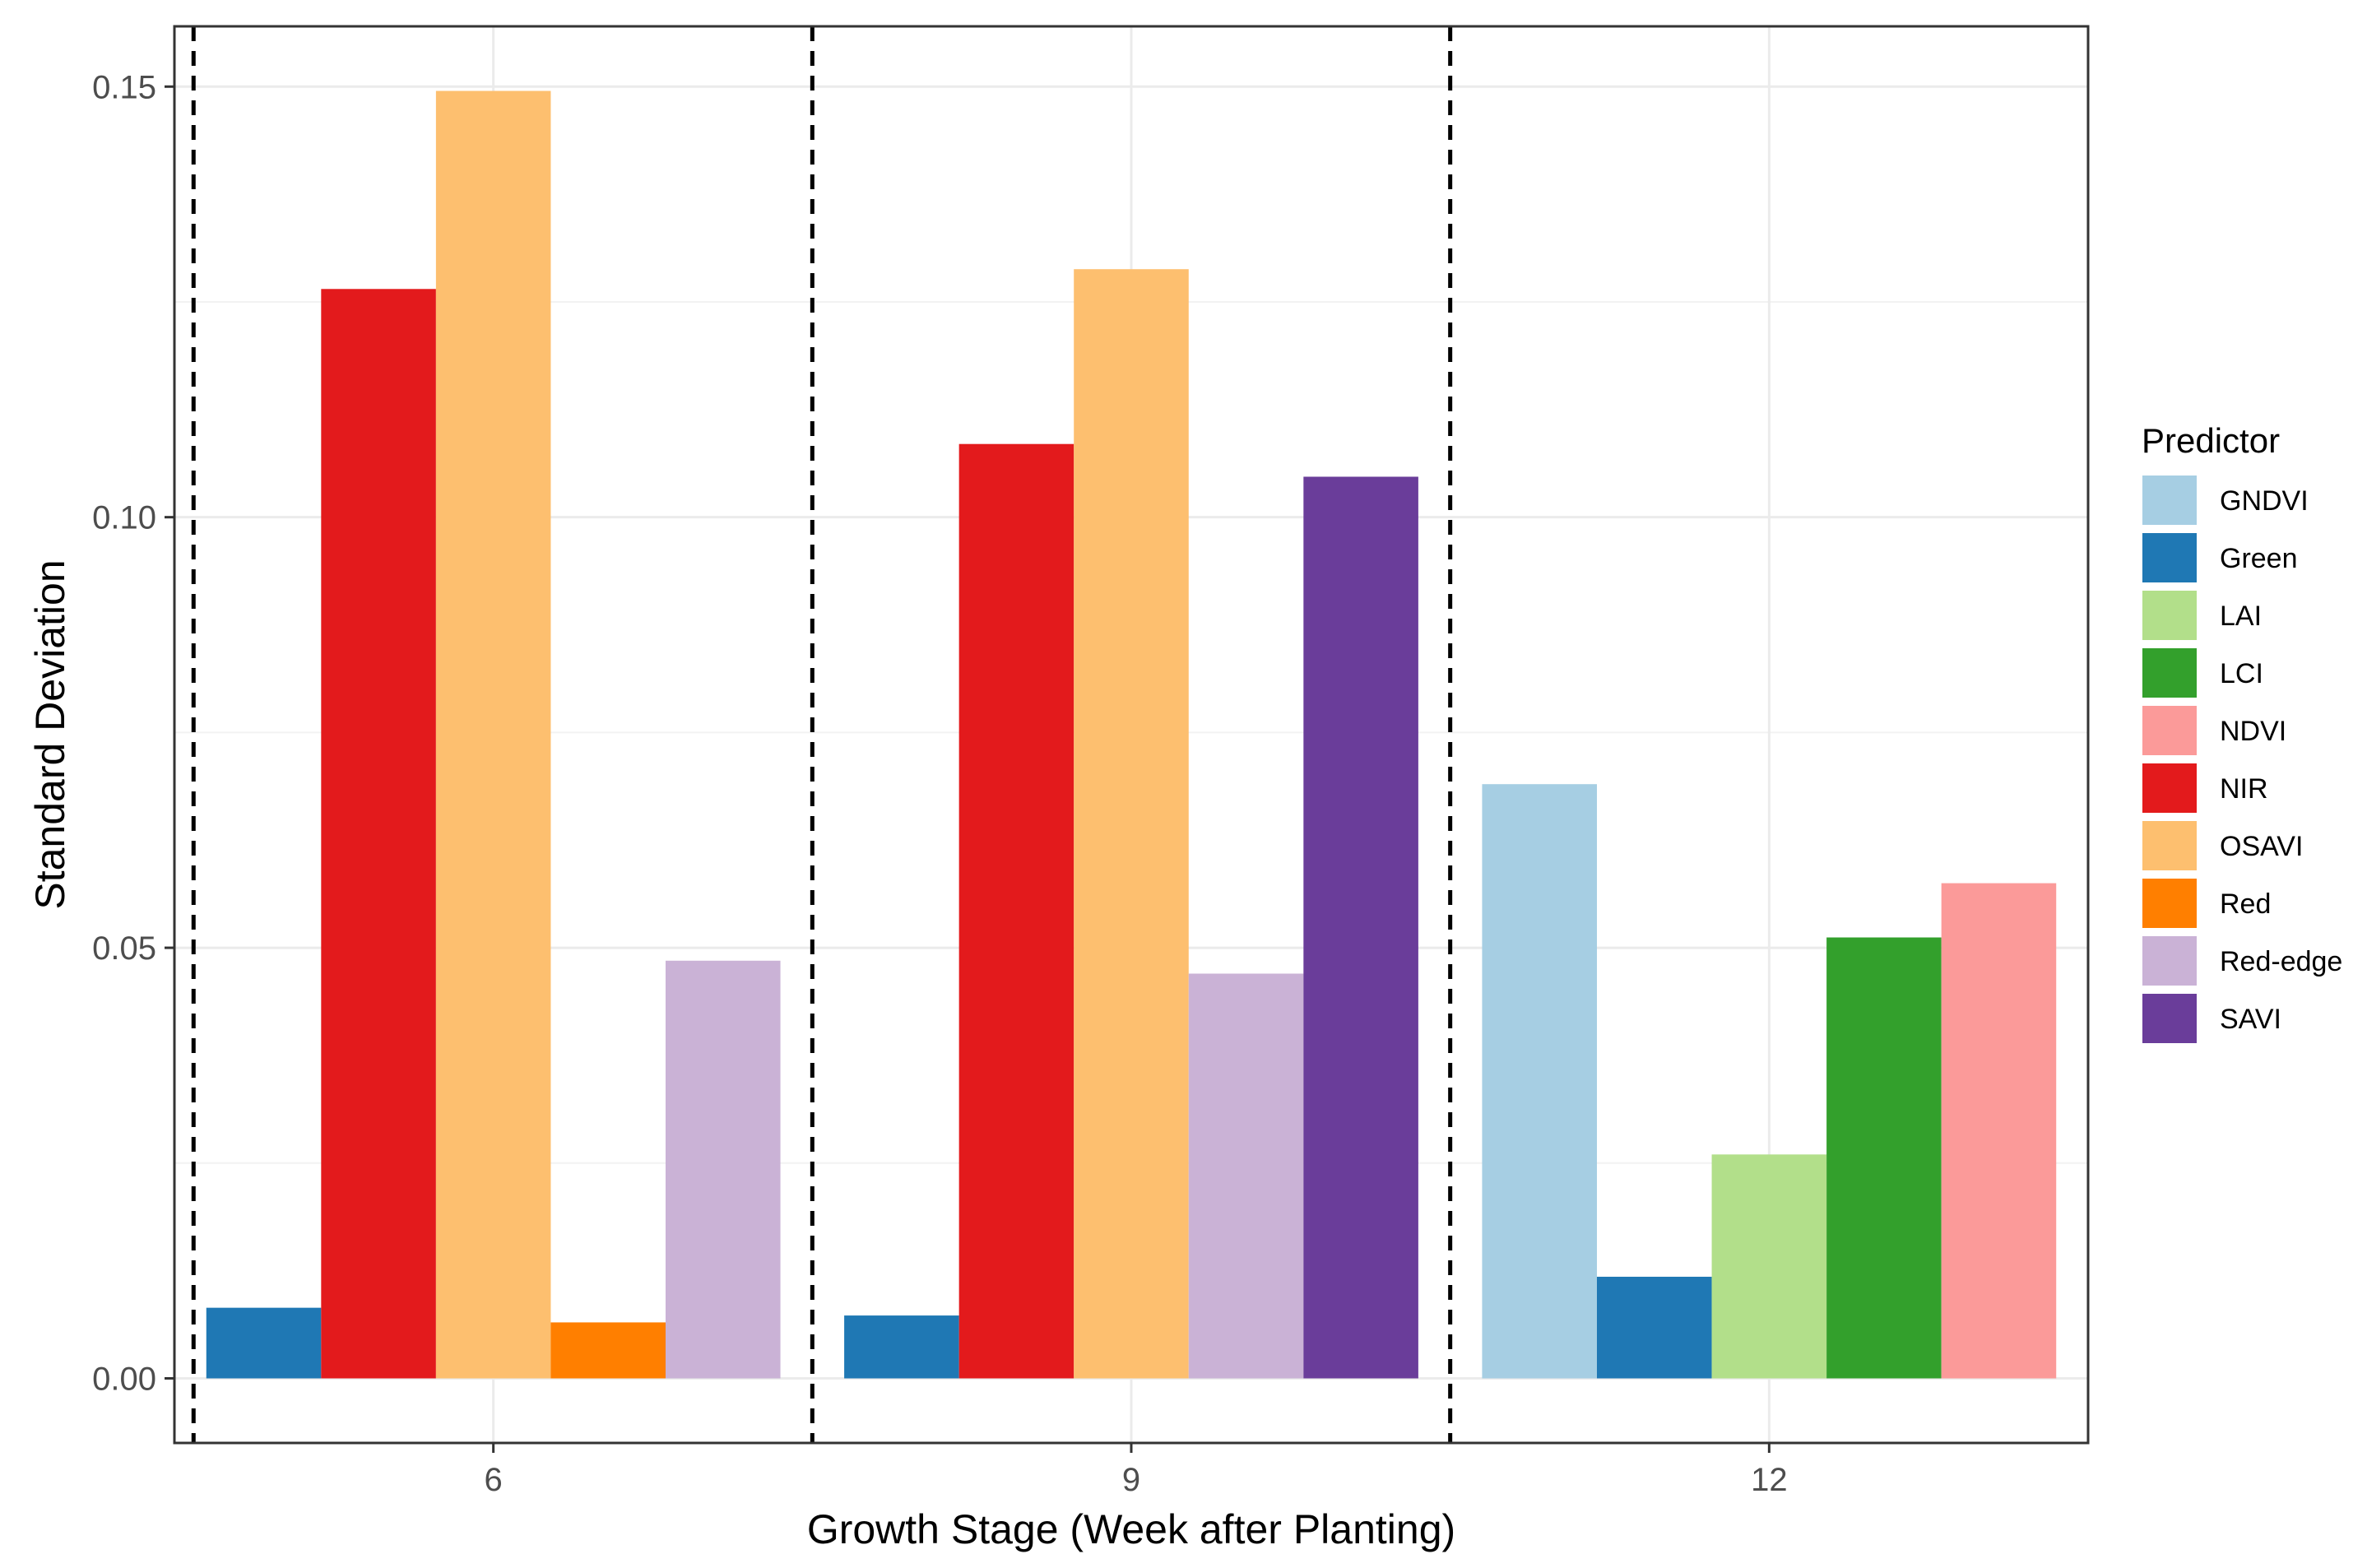 The width and height of the screenshot is (2367, 1568). What do you see at coordinates (2244, 789) in the screenshot?
I see `legend-label-nir: NIR` at bounding box center [2244, 789].